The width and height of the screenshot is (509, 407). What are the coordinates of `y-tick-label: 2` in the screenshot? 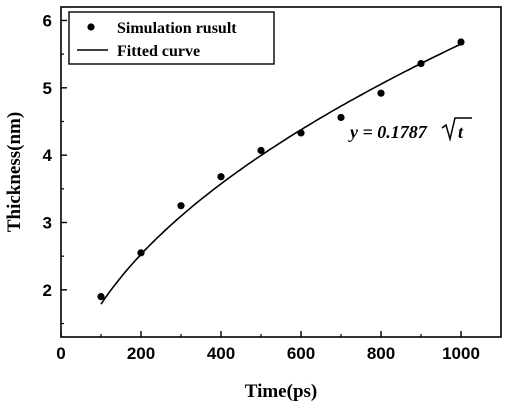 It's located at (47, 290).